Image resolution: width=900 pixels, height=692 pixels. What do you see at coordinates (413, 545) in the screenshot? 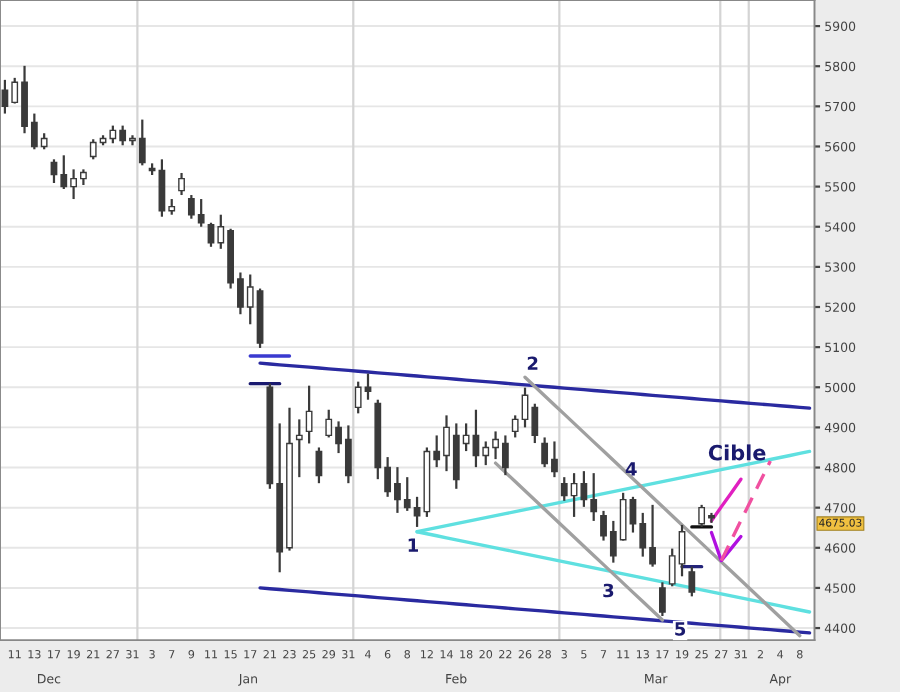
I see `annotation: 1` at bounding box center [413, 545].